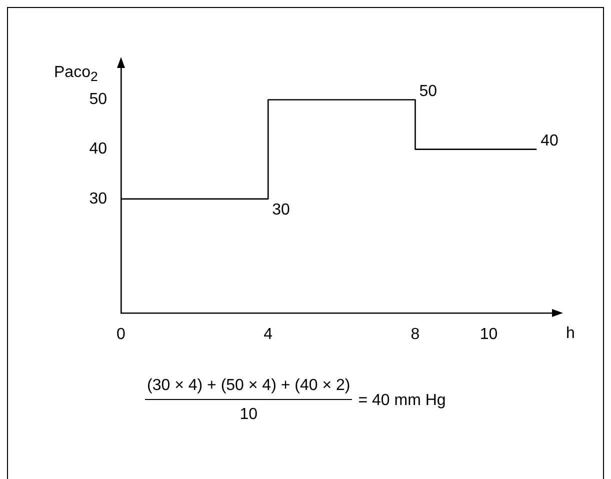  Describe the element at coordinates (549, 141) in the screenshot. I see `data-label: 40` at that location.